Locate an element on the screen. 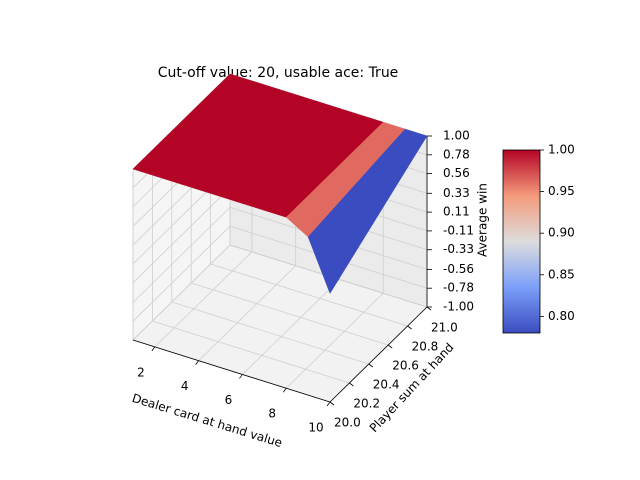 This screenshot has width=640, height=480. z-axis-label: Average win is located at coordinates (483, 220).